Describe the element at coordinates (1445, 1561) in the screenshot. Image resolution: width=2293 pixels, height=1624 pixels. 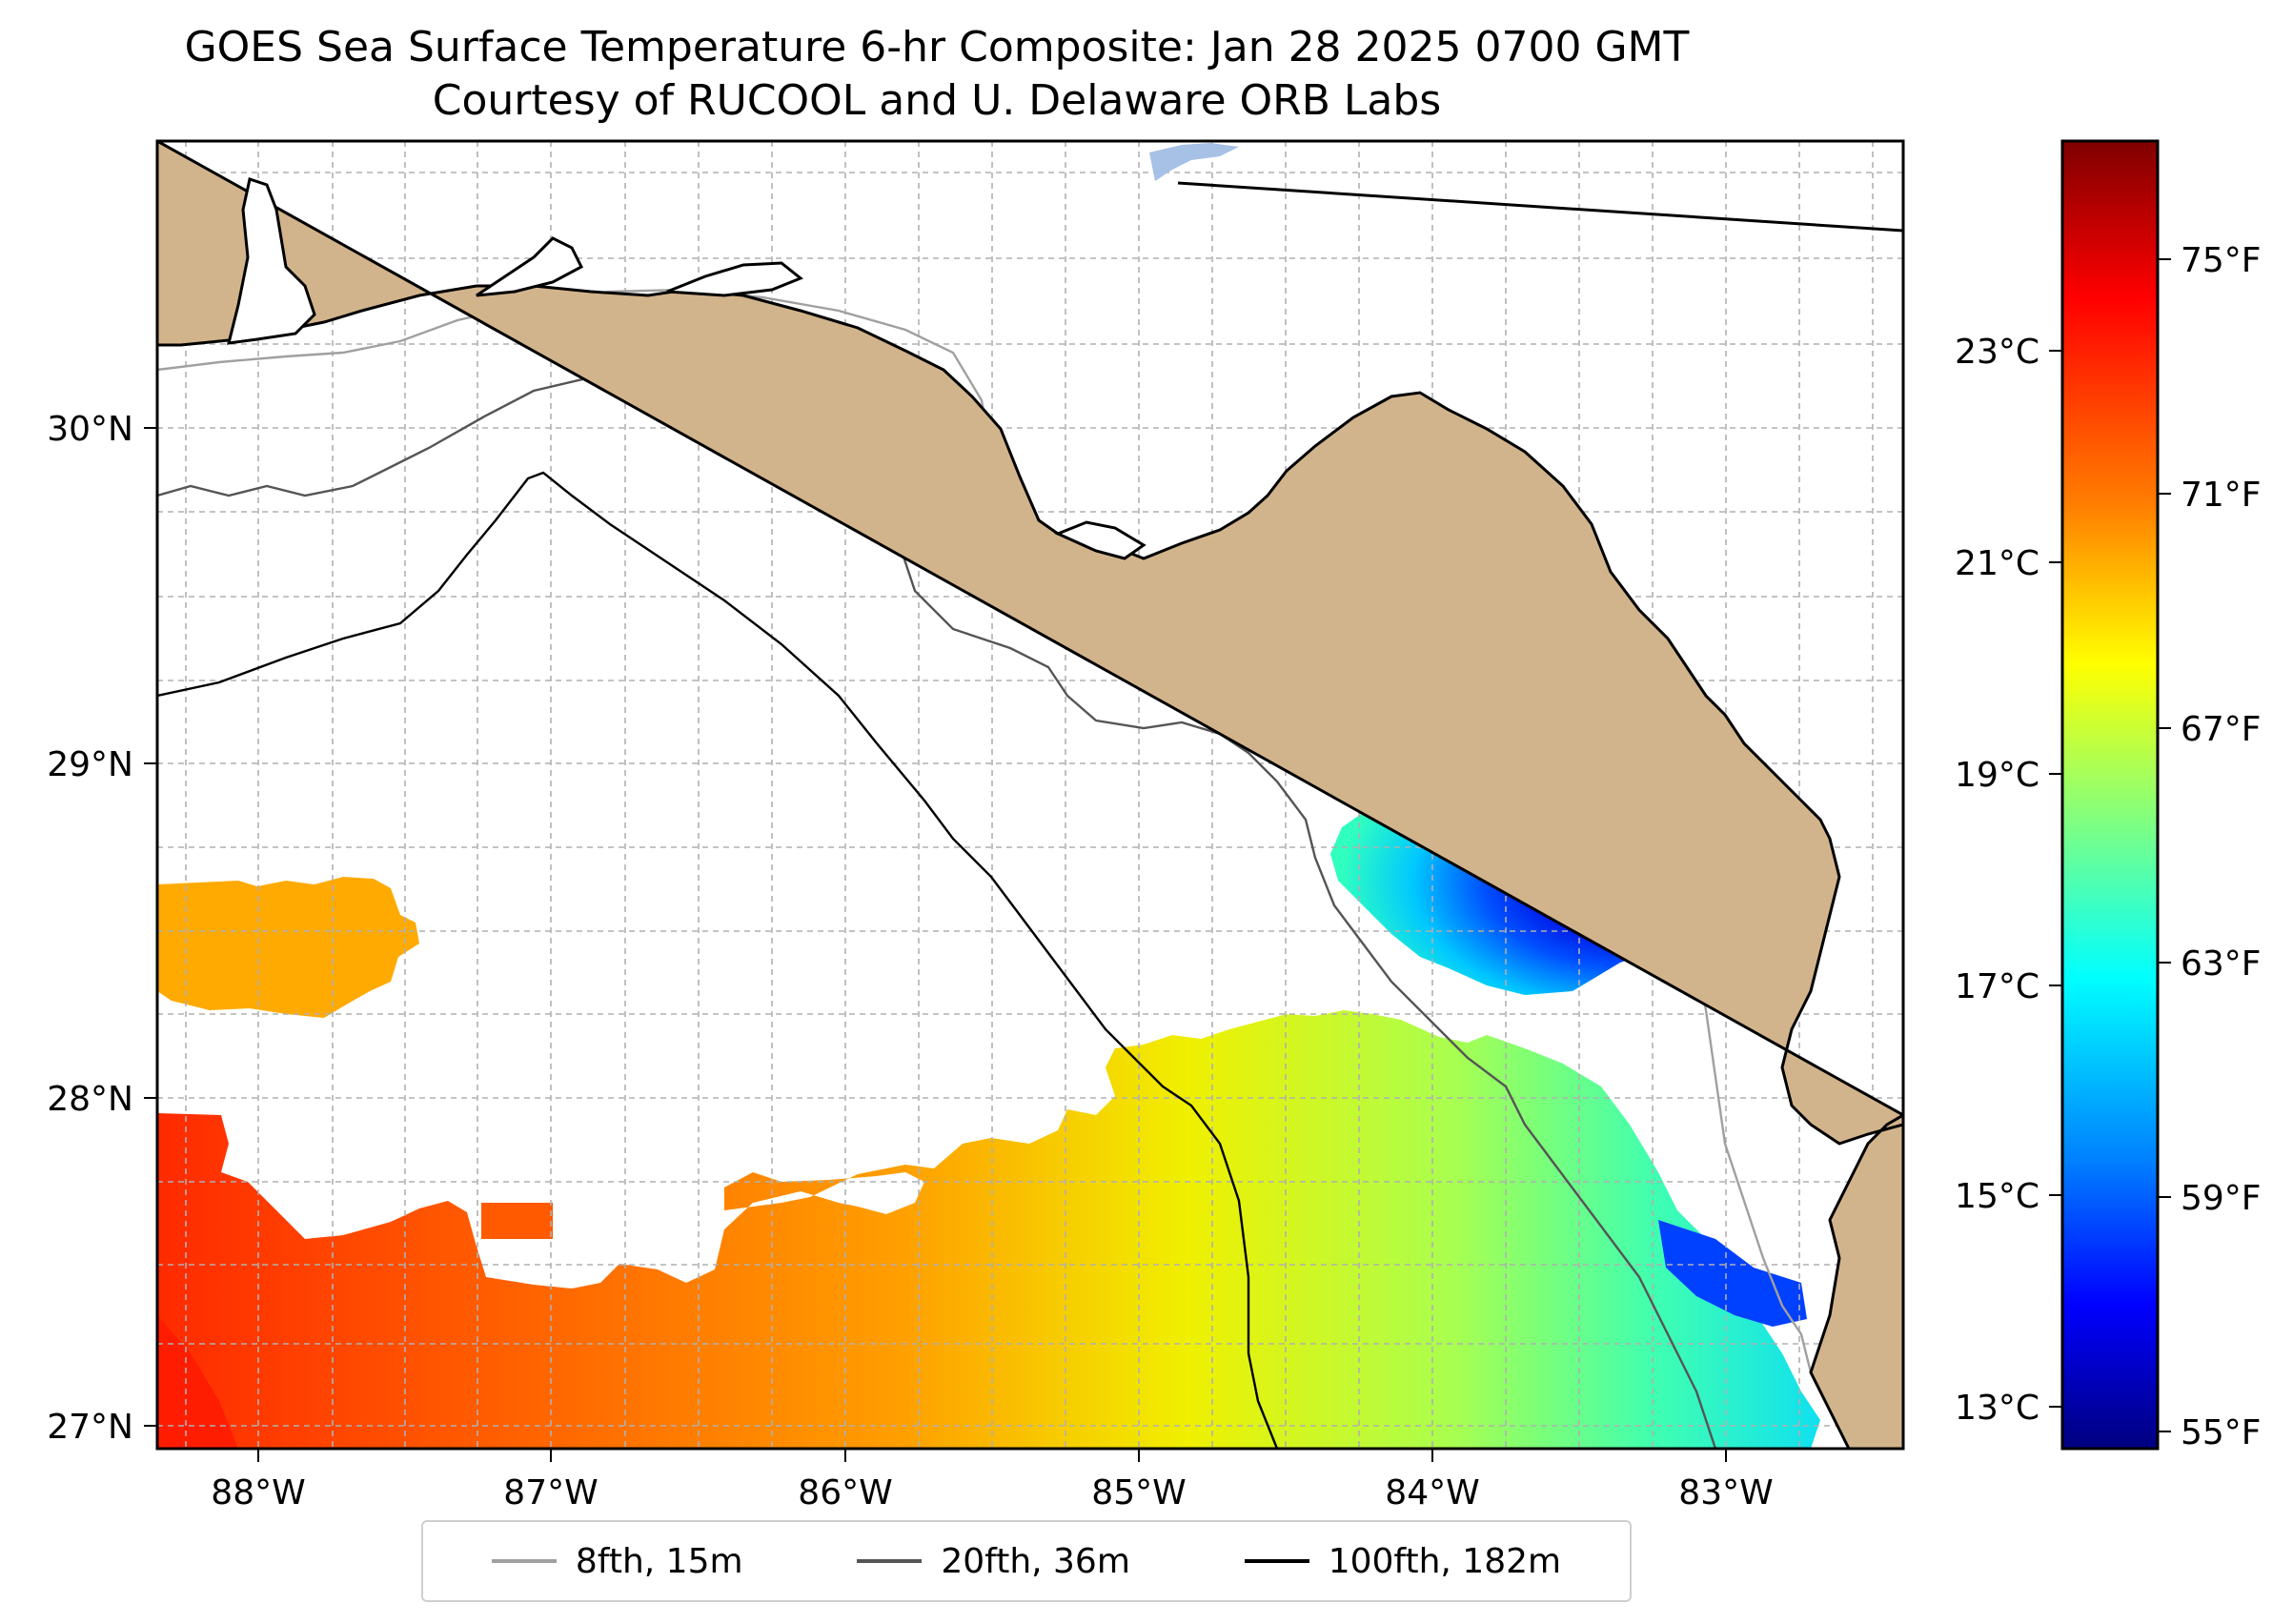
I see `legend-label-100fth: 100fth, 182m` at that location.